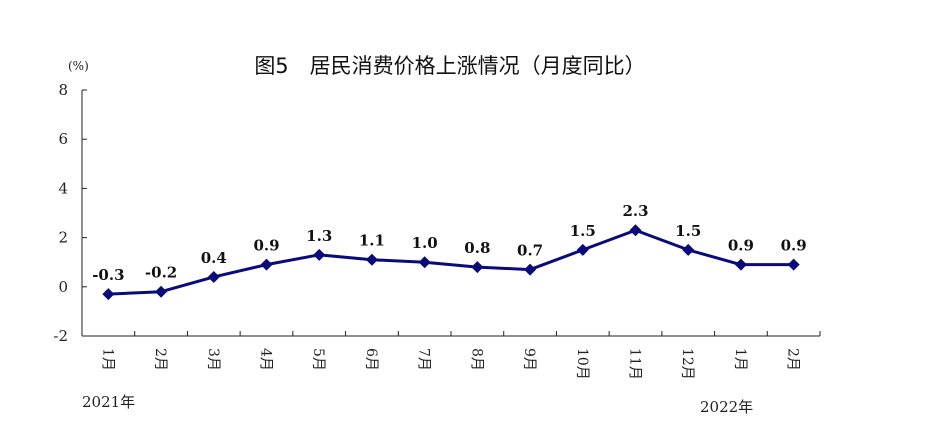  What do you see at coordinates (63, 238) in the screenshot?
I see `y-tick-label: 2` at bounding box center [63, 238].